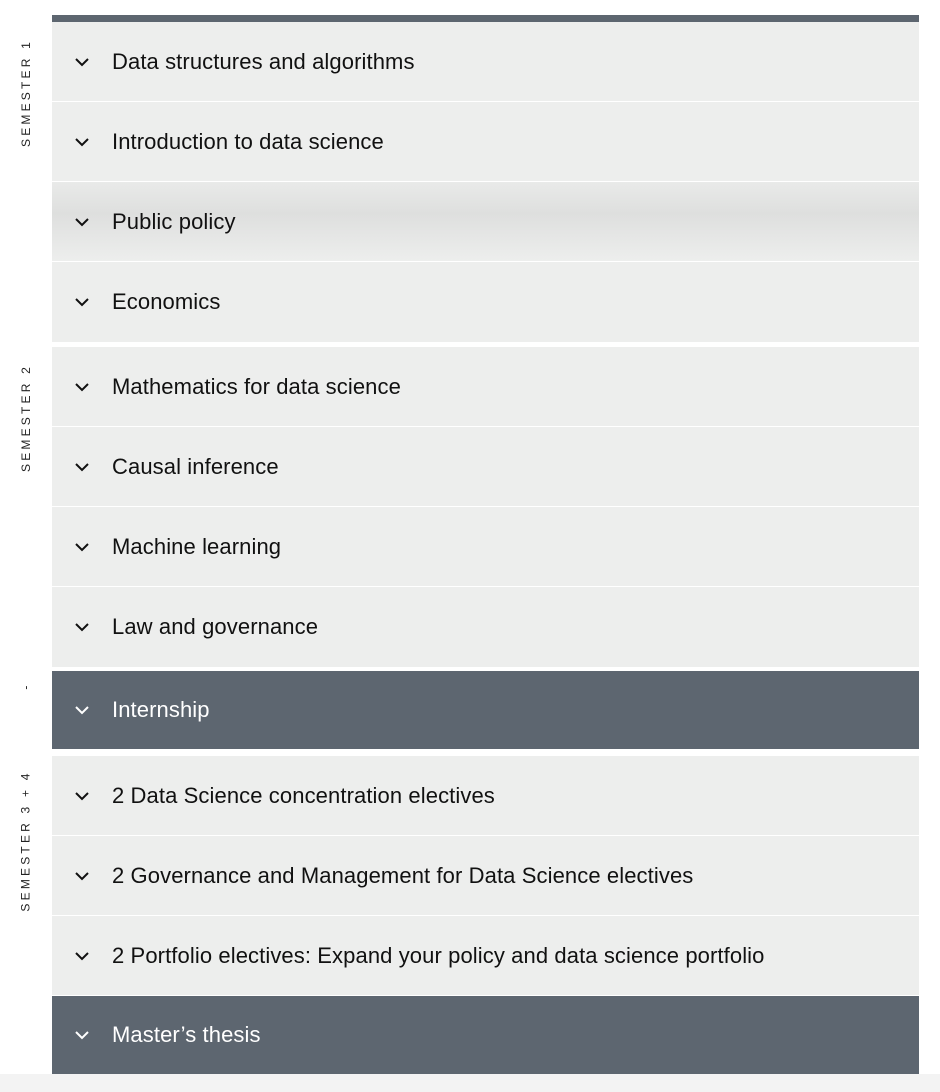  Describe the element at coordinates (195, 466) in the screenshot. I see `course-title: Causal inference` at that location.